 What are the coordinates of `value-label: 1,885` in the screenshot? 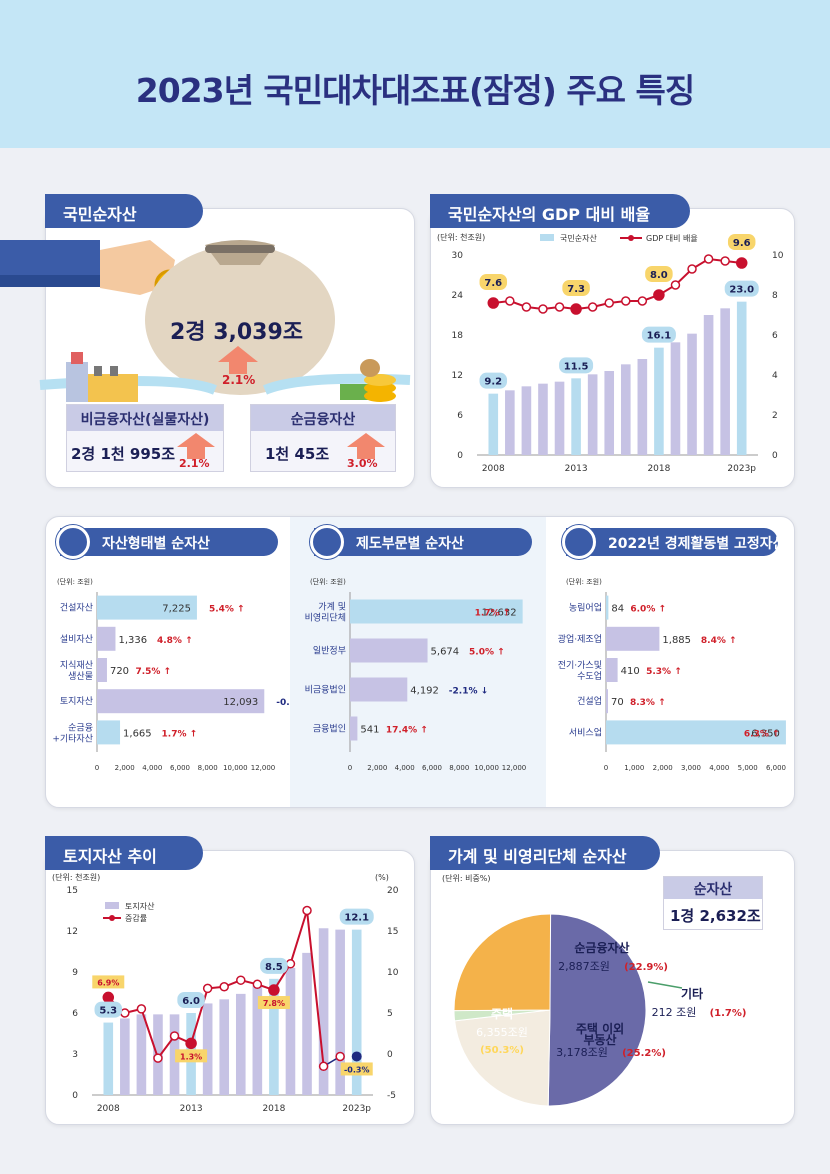 It's located at (676, 640).